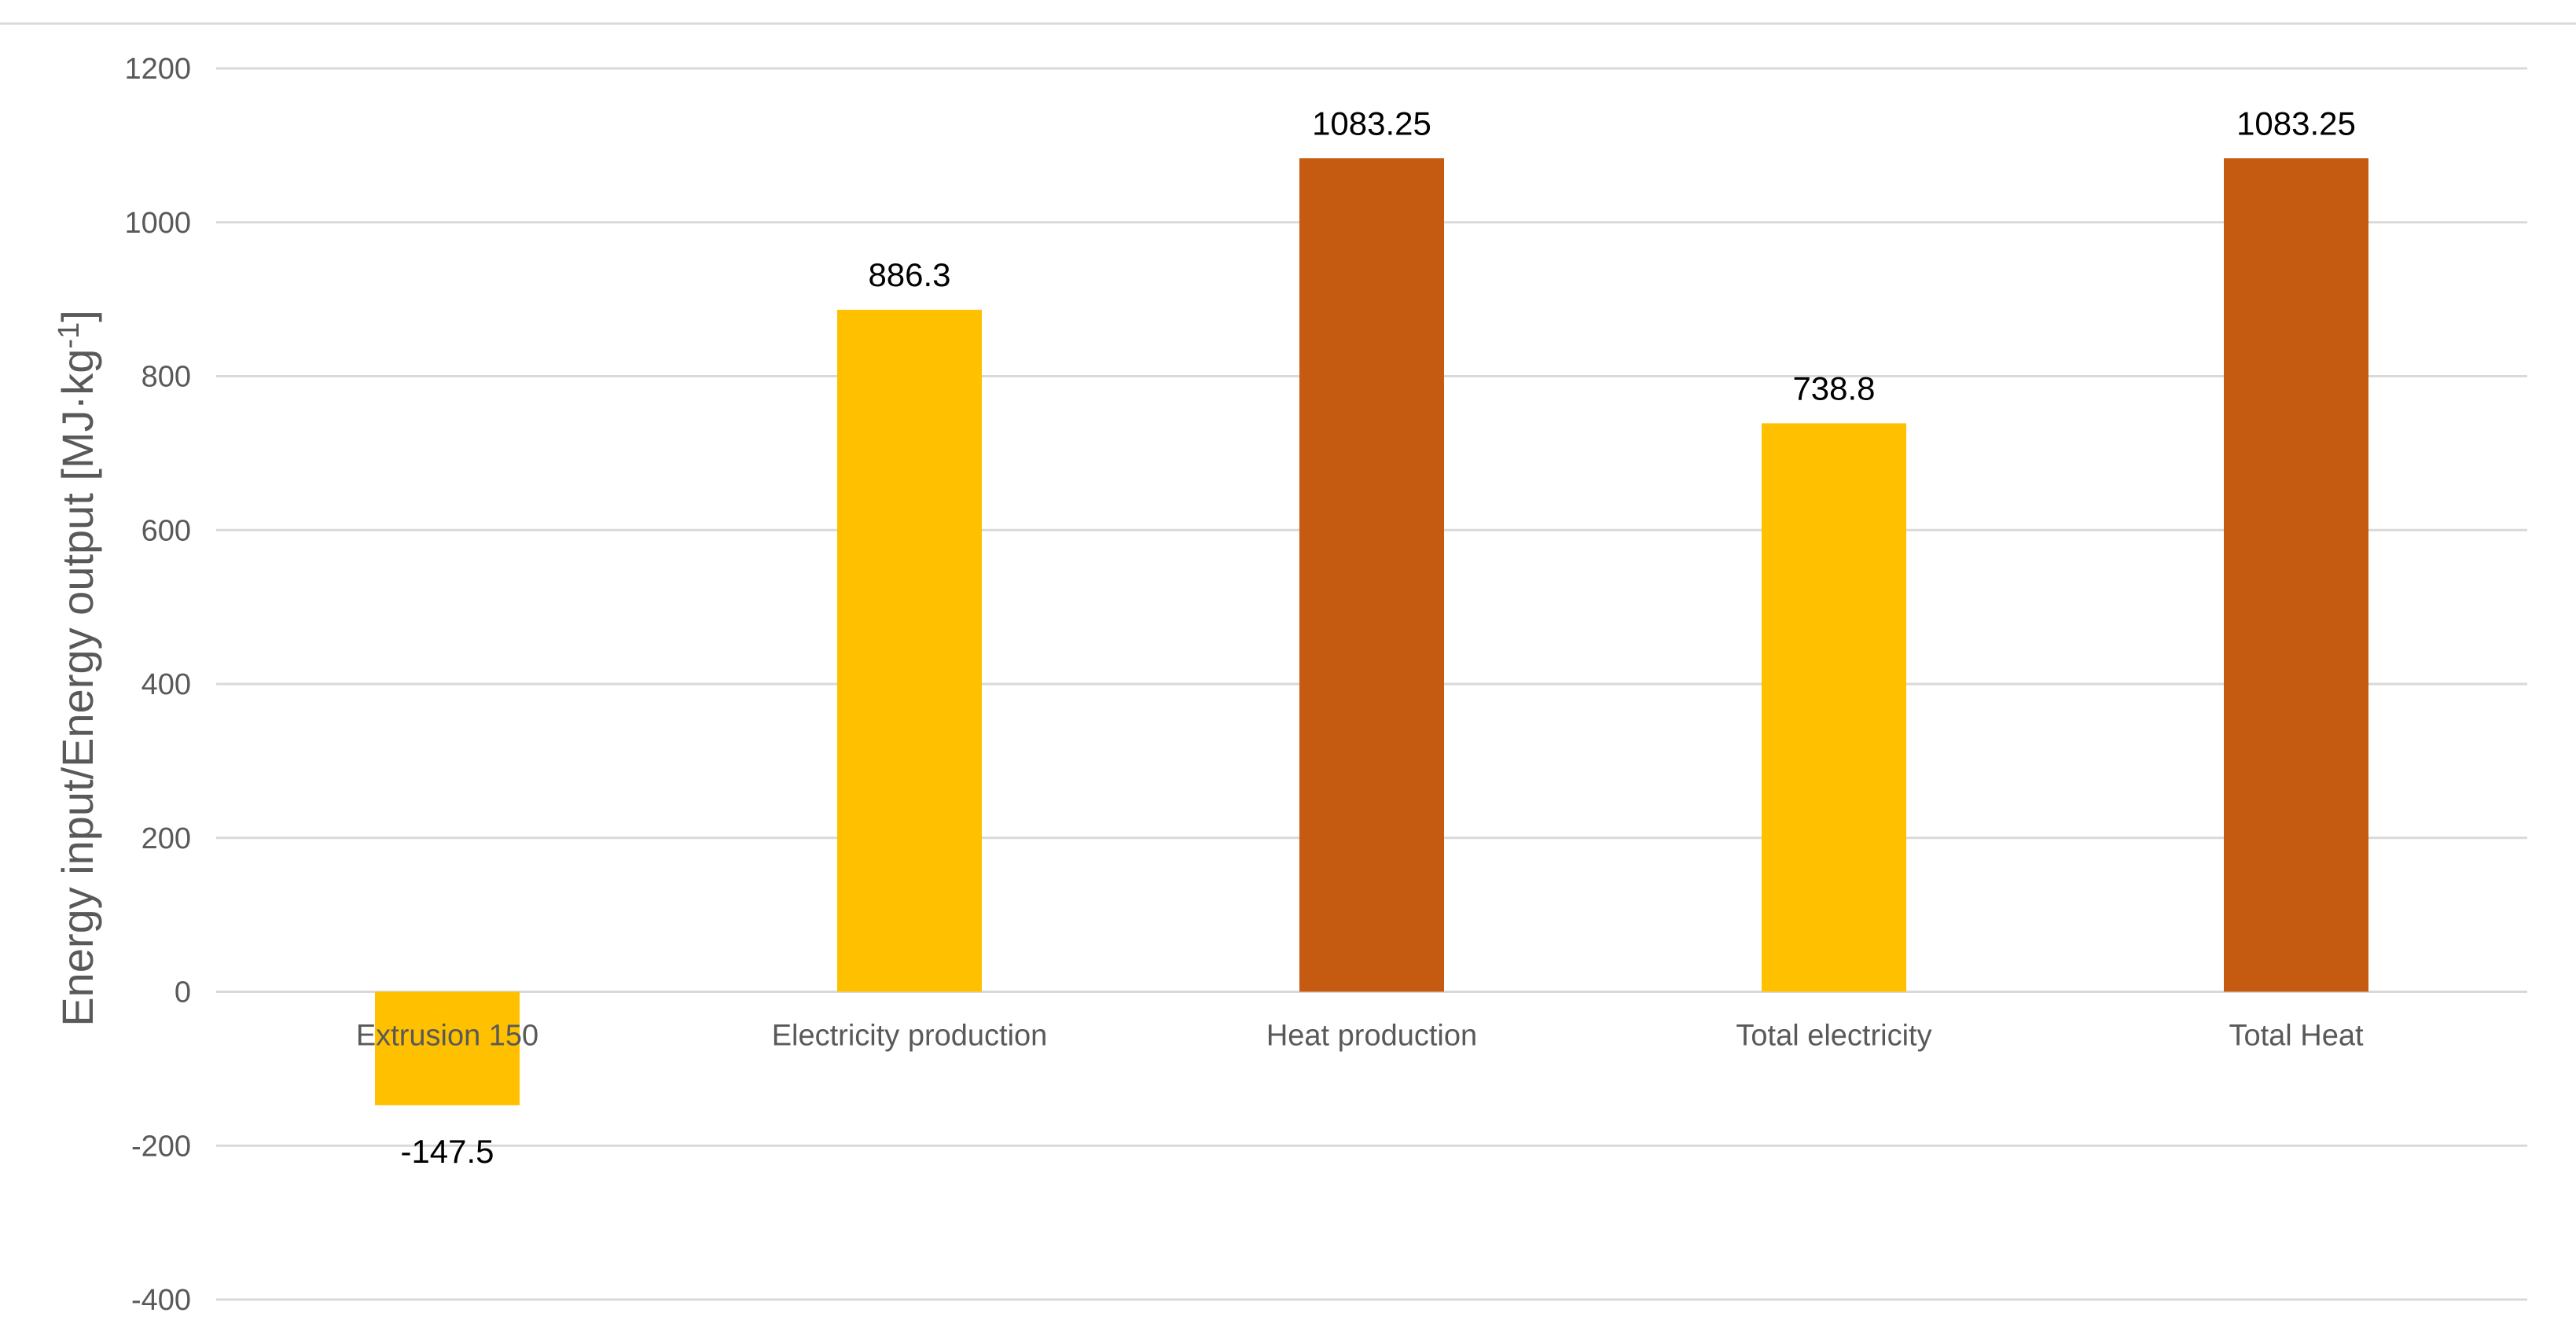  What do you see at coordinates (447, 1036) in the screenshot?
I see `x-category-label: Extrusion 150` at bounding box center [447, 1036].